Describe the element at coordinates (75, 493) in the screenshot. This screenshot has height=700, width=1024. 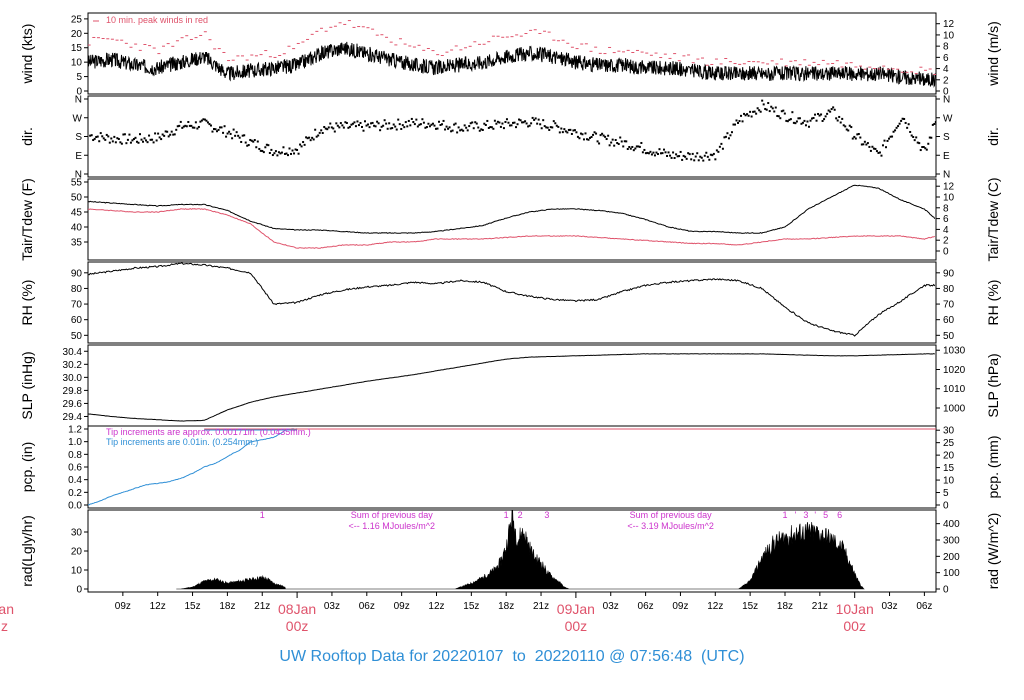
I see `left-tick-label: 0.2` at that location.